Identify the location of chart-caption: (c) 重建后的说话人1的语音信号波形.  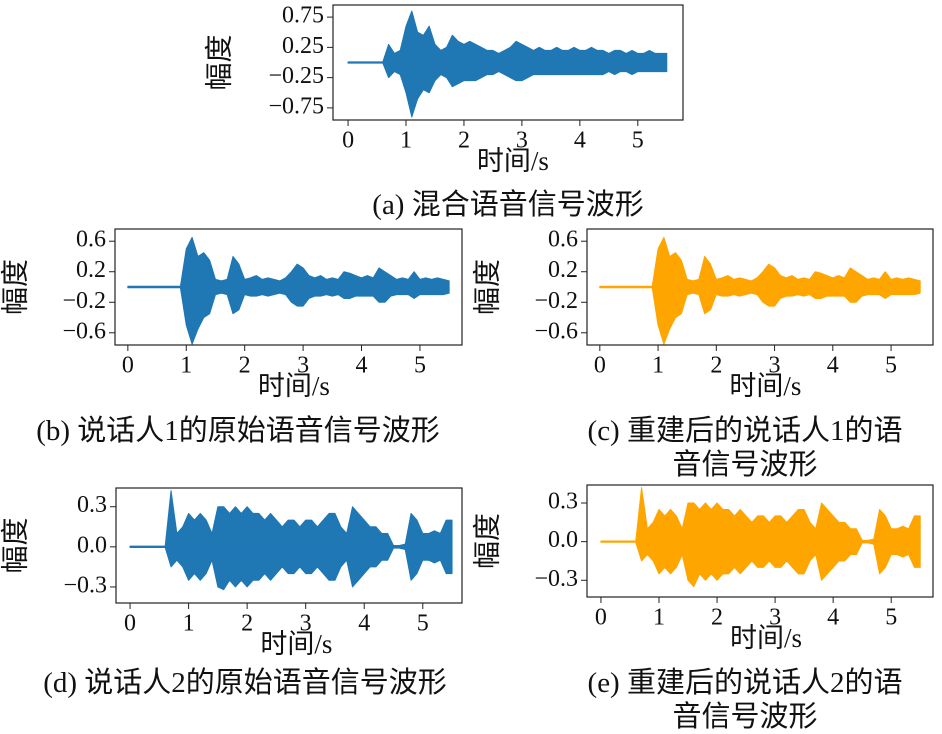
(745, 448).